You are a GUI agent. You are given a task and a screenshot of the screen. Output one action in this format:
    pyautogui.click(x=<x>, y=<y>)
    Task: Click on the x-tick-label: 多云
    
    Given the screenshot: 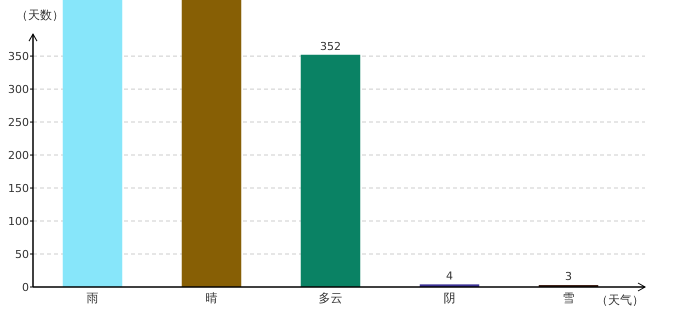 What is the action you would take?
    pyautogui.click(x=330, y=298)
    